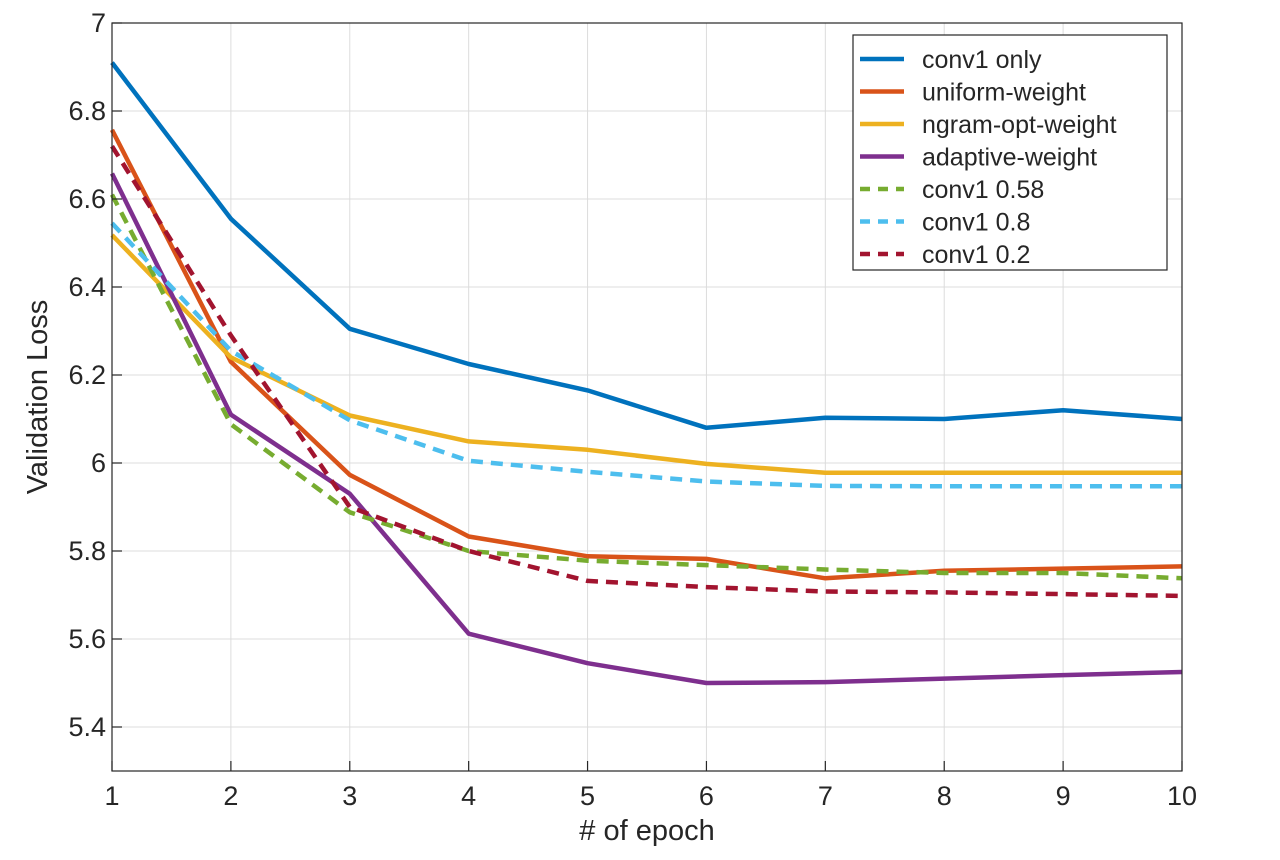 This screenshot has height=860, width=1280. What do you see at coordinates (111, 796) in the screenshot?
I see `x-tick-label: 1` at bounding box center [111, 796].